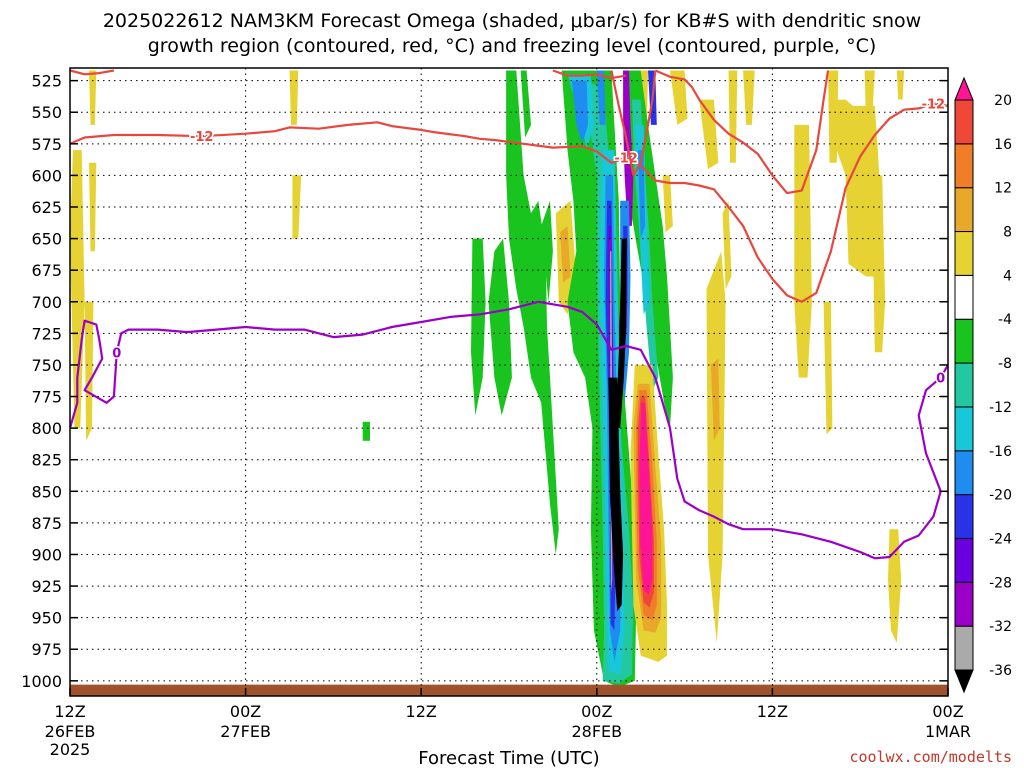  I want to click on colorbar-tick-label-1: -32, so click(1000, 627).